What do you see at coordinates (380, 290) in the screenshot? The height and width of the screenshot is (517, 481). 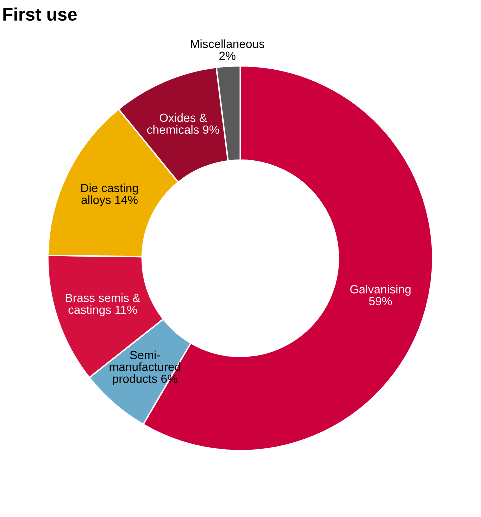 I see `slice-label: Galvanising` at bounding box center [380, 290].